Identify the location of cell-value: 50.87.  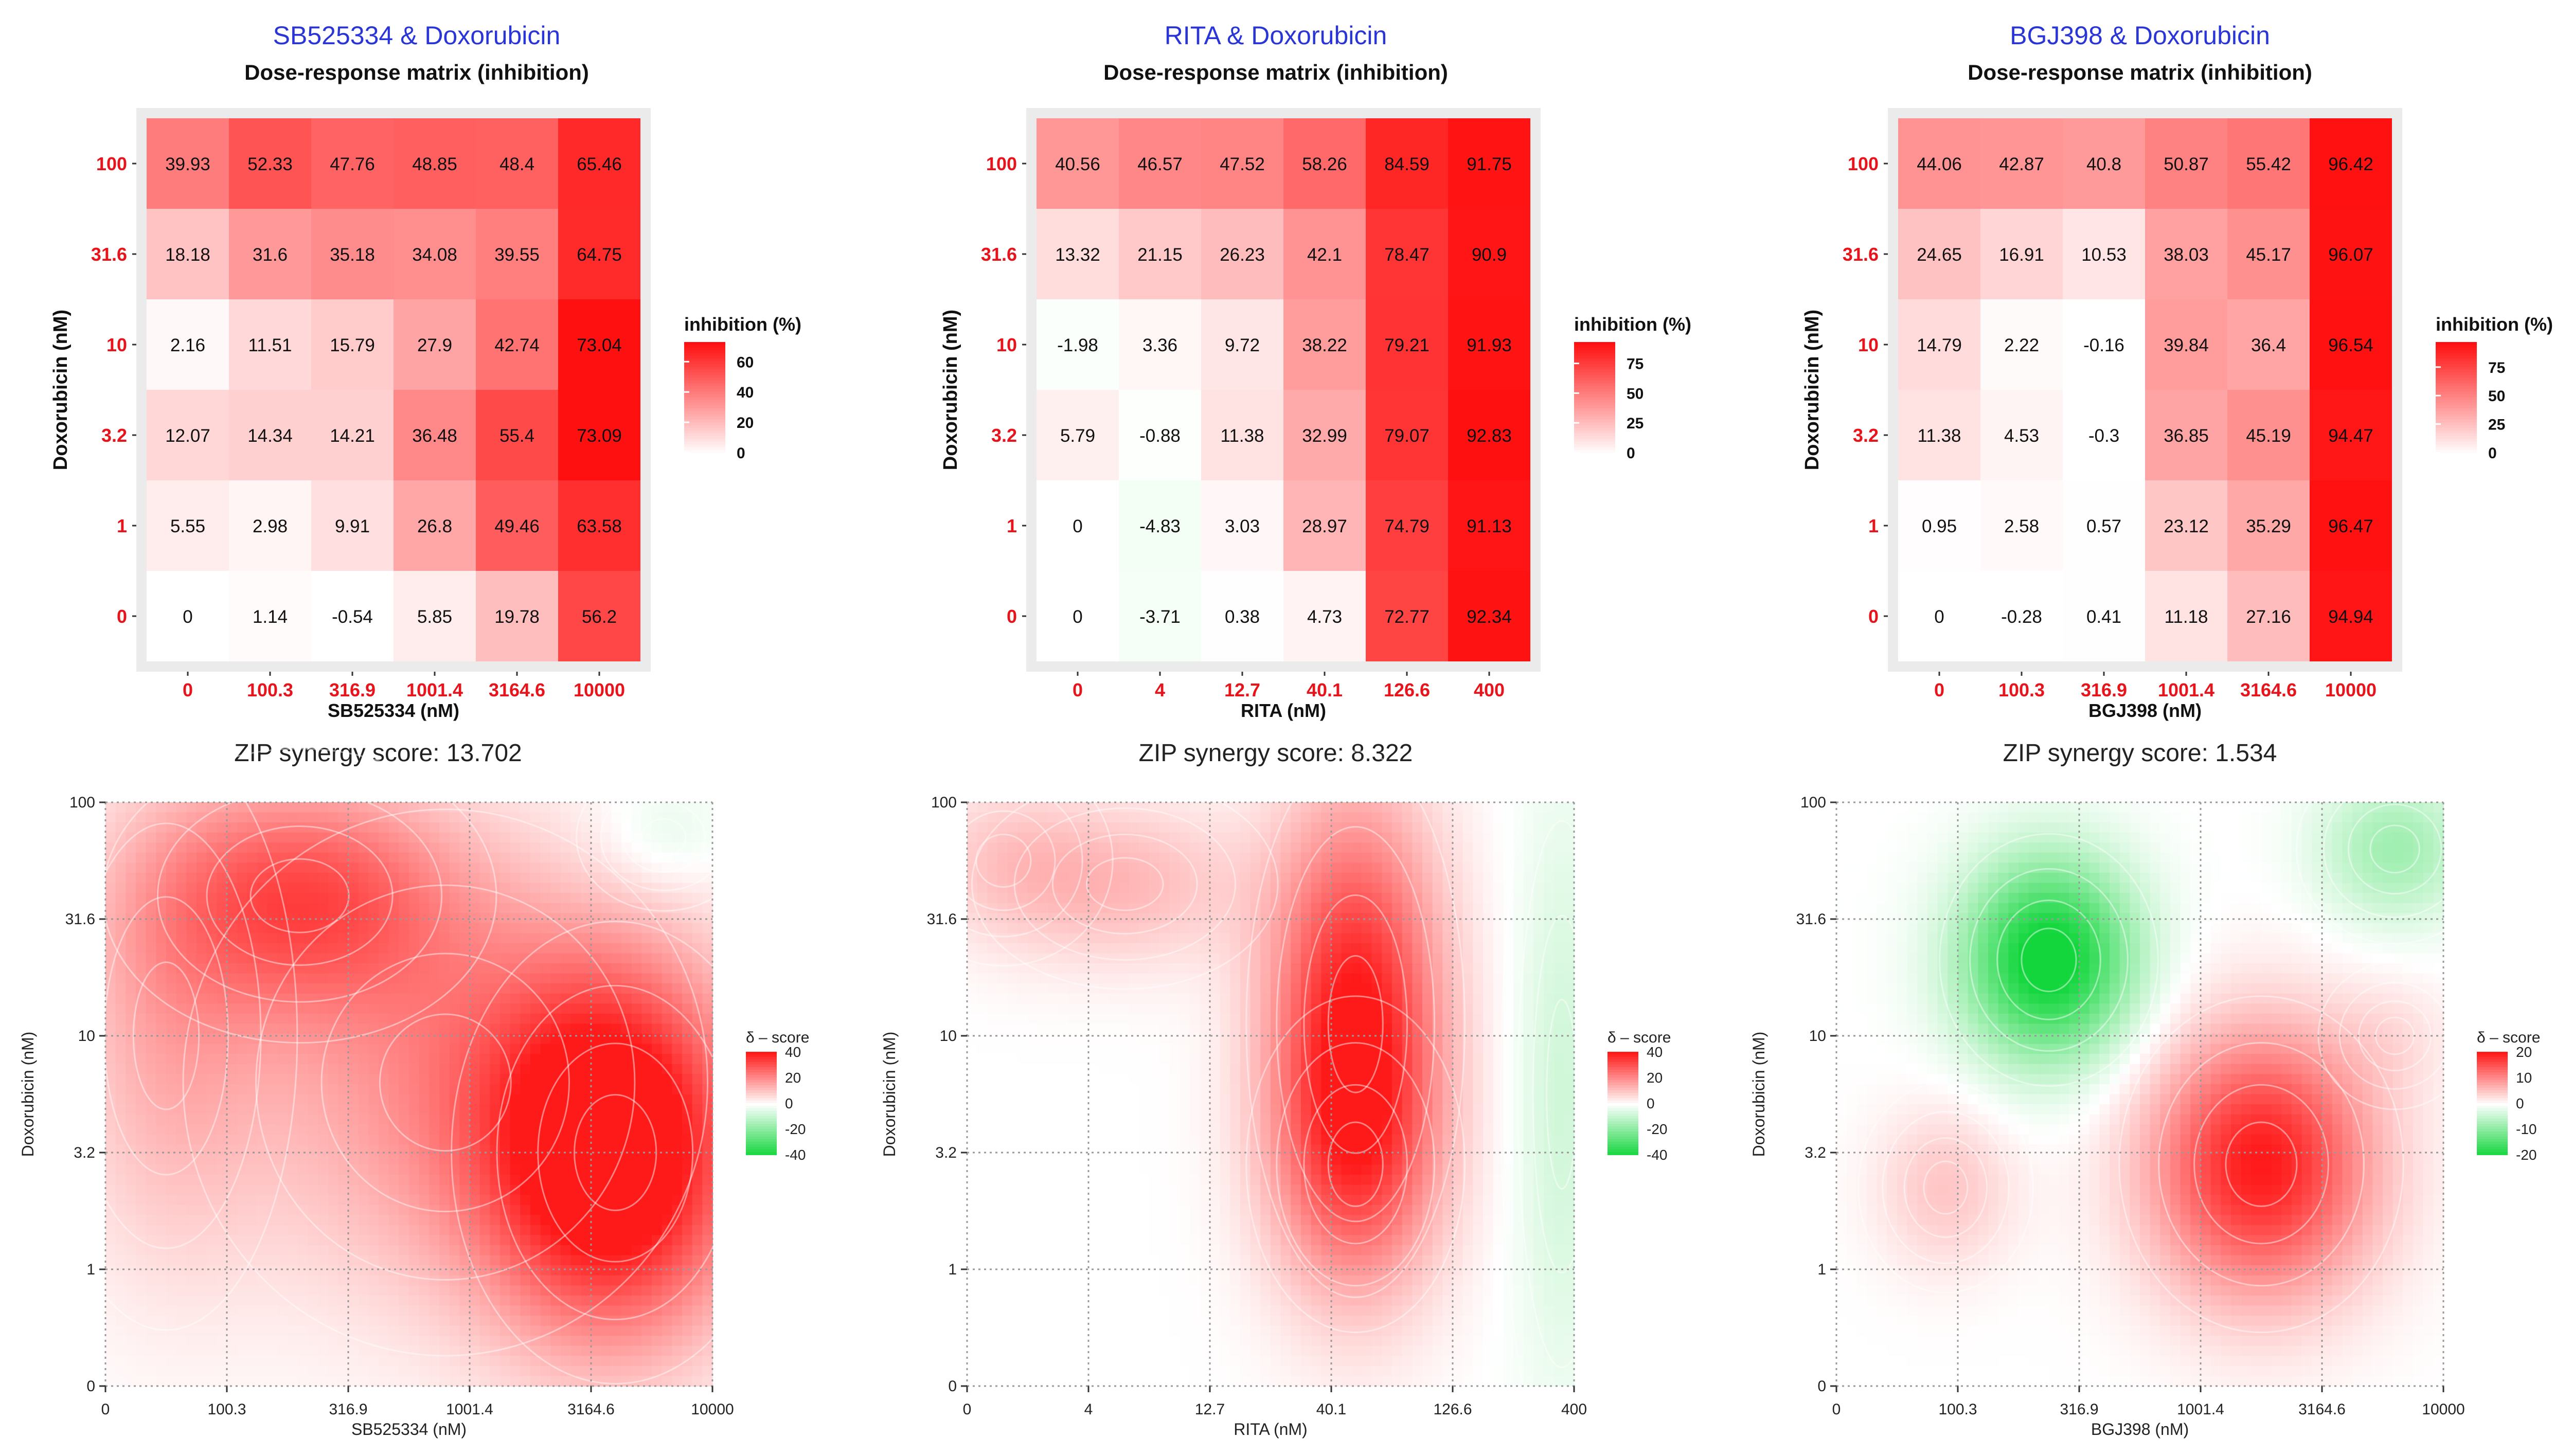
(2186, 164).